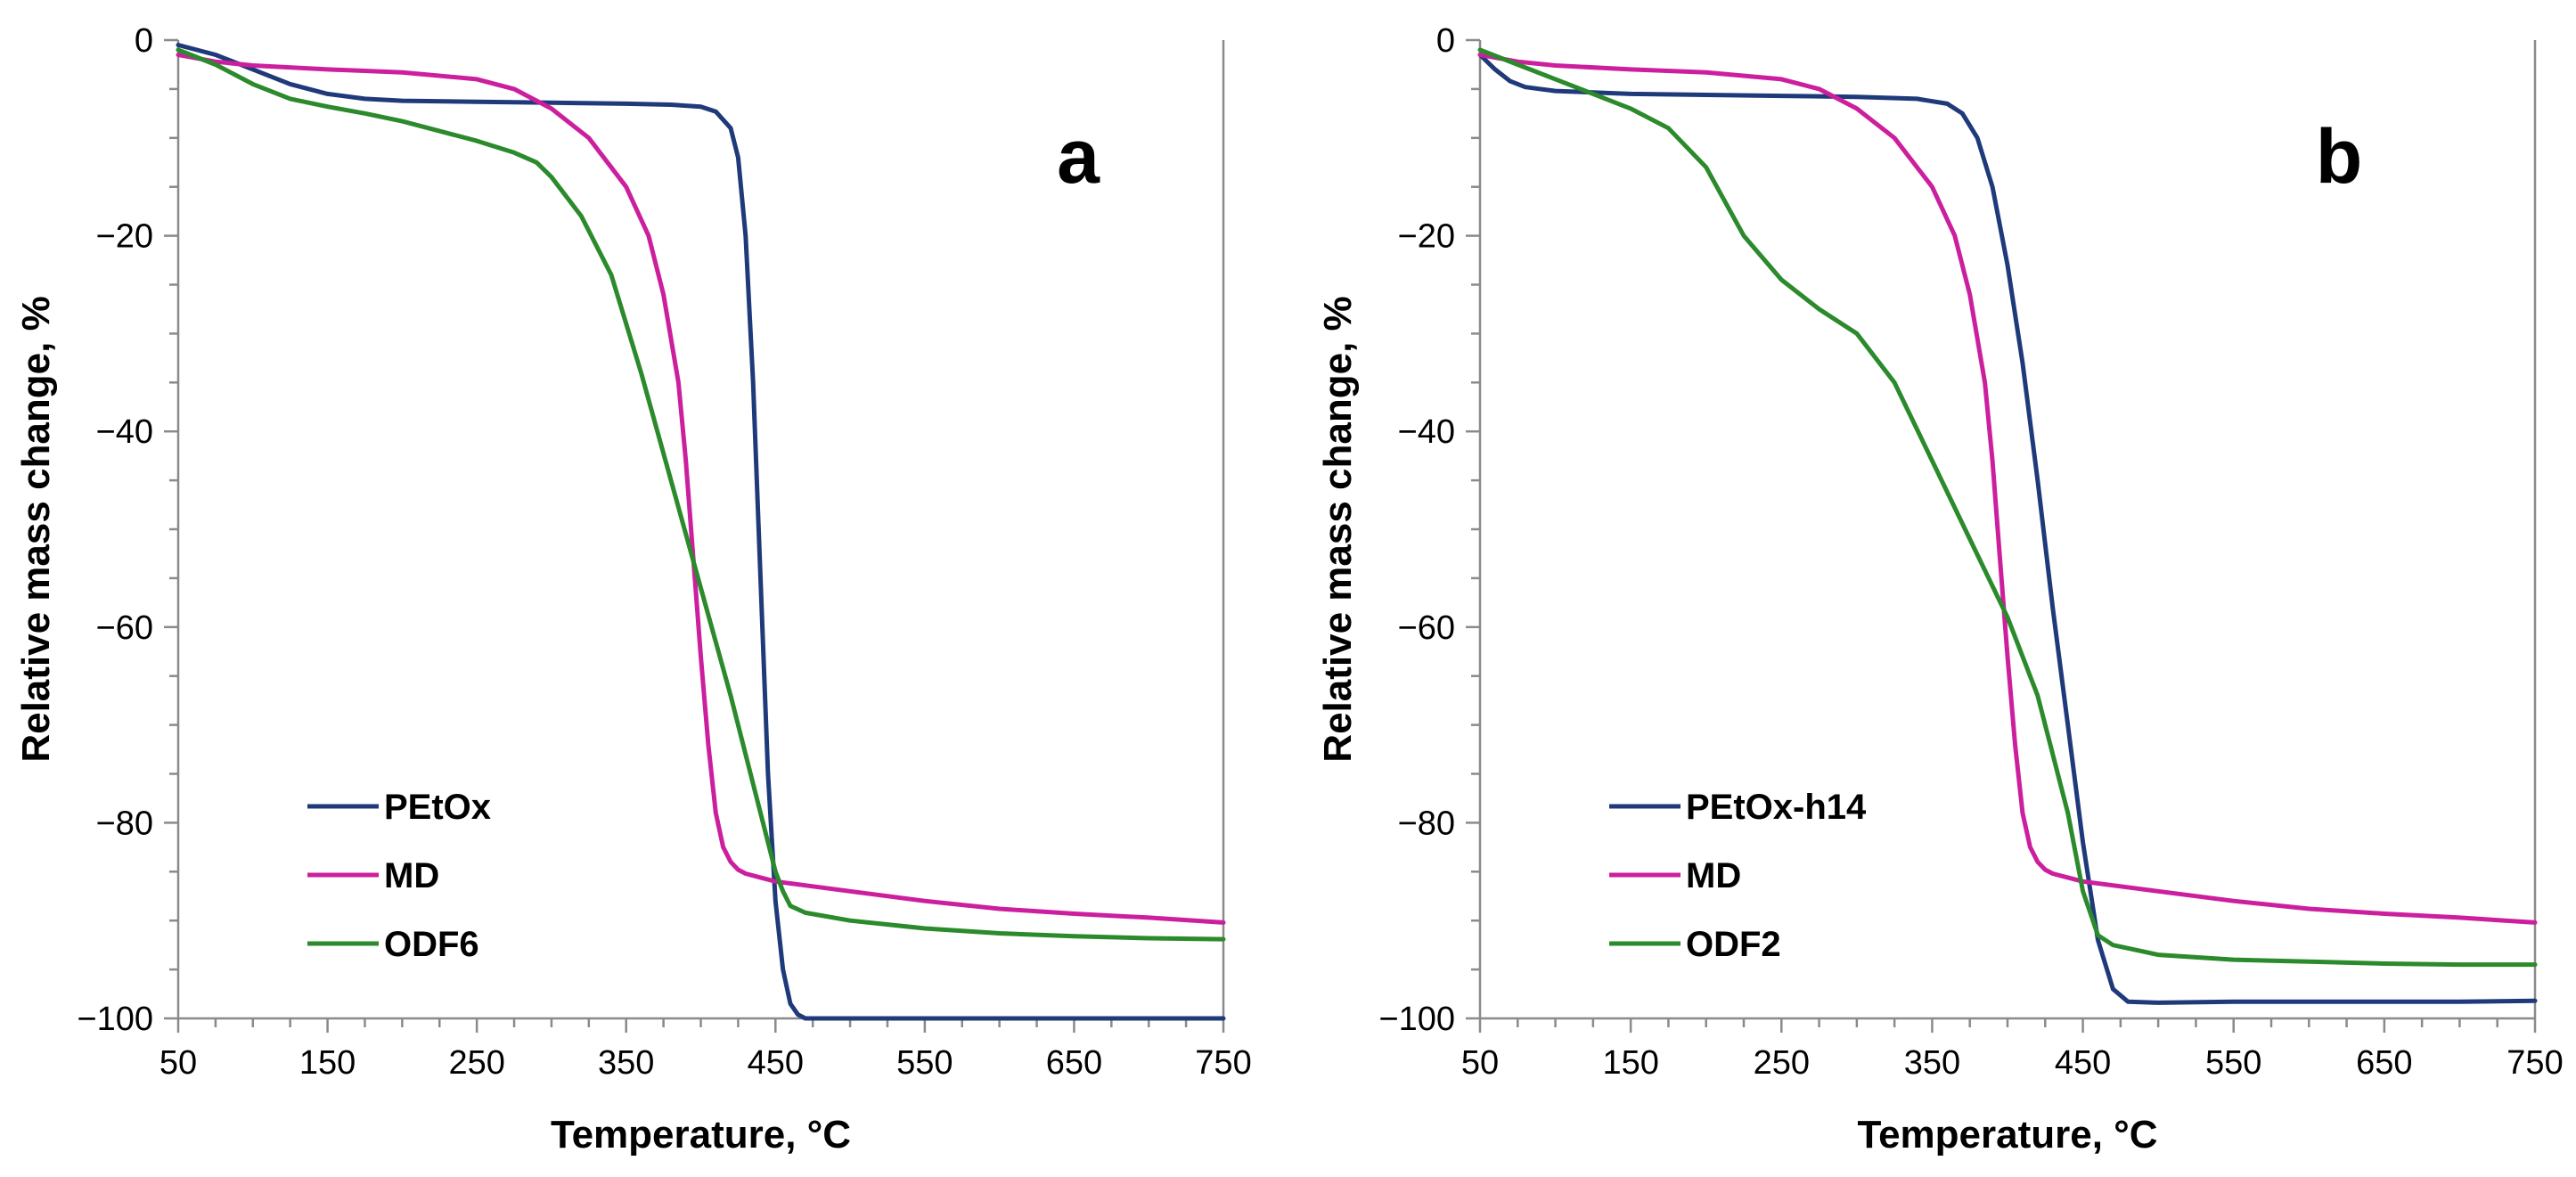 This screenshot has width=2576, height=1177. Describe the element at coordinates (1776, 807) in the screenshot. I see `legend-label: PEtOx-h14` at that location.